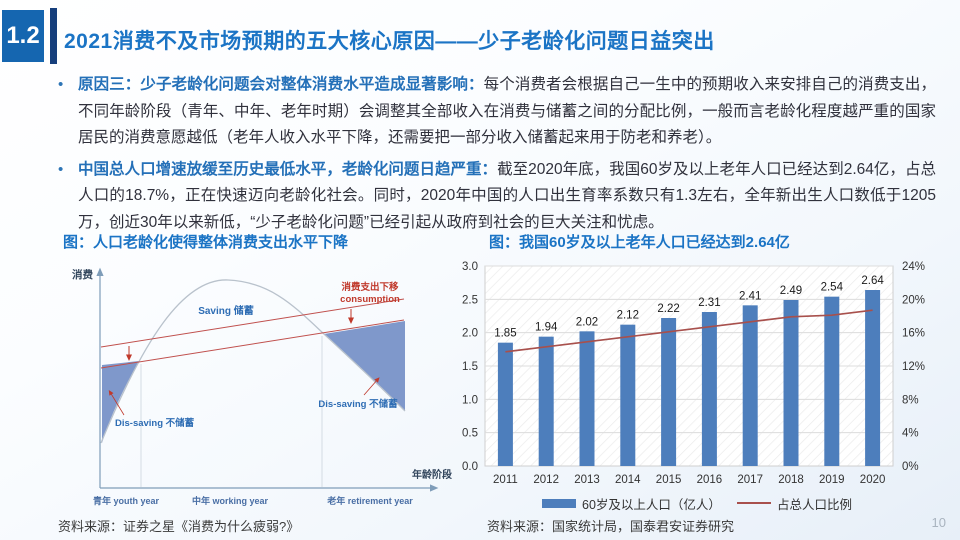  Describe the element at coordinates (252, 323) in the screenshot. I see `consumption-line-old` at that location.